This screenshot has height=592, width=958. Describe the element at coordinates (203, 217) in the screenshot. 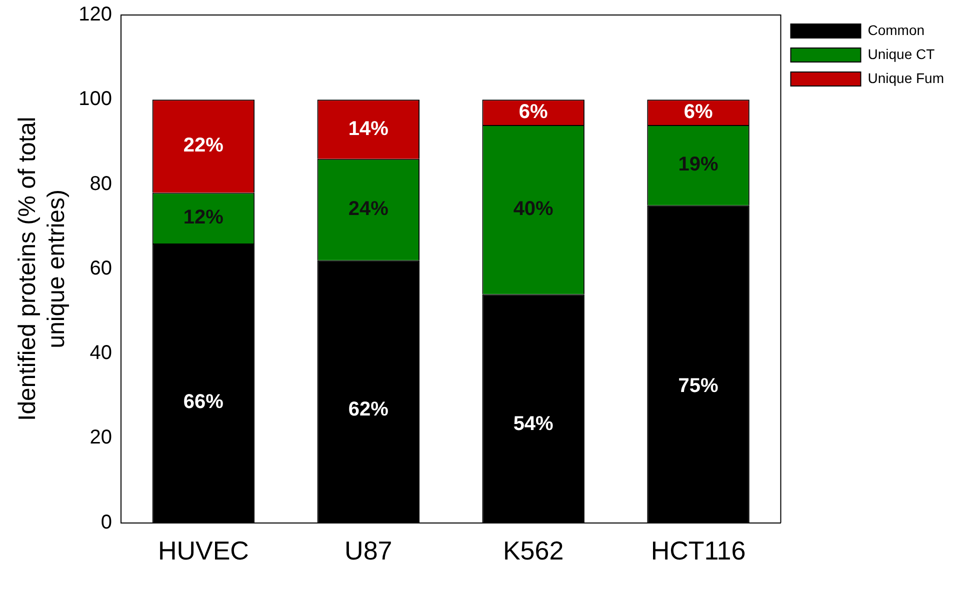

I see `data-label: 12%` at that location.